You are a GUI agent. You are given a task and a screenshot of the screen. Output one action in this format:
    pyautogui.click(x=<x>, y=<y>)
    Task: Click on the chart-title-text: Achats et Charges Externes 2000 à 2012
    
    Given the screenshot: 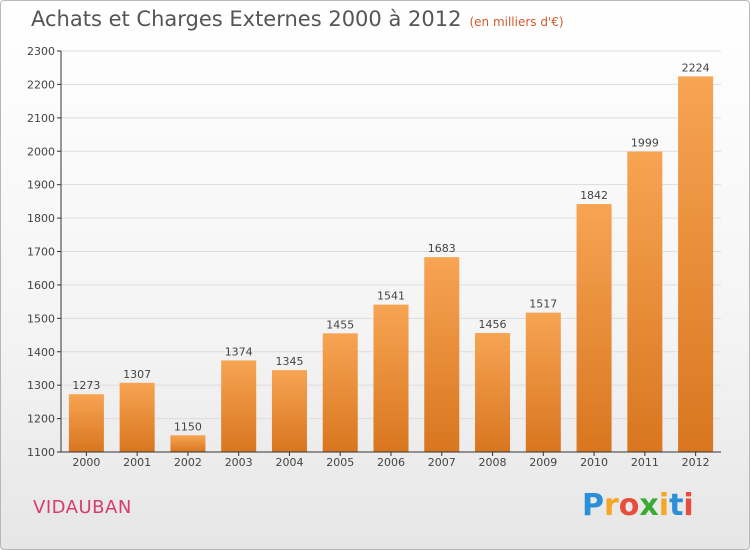 What is the action you would take?
    pyautogui.click(x=246, y=19)
    